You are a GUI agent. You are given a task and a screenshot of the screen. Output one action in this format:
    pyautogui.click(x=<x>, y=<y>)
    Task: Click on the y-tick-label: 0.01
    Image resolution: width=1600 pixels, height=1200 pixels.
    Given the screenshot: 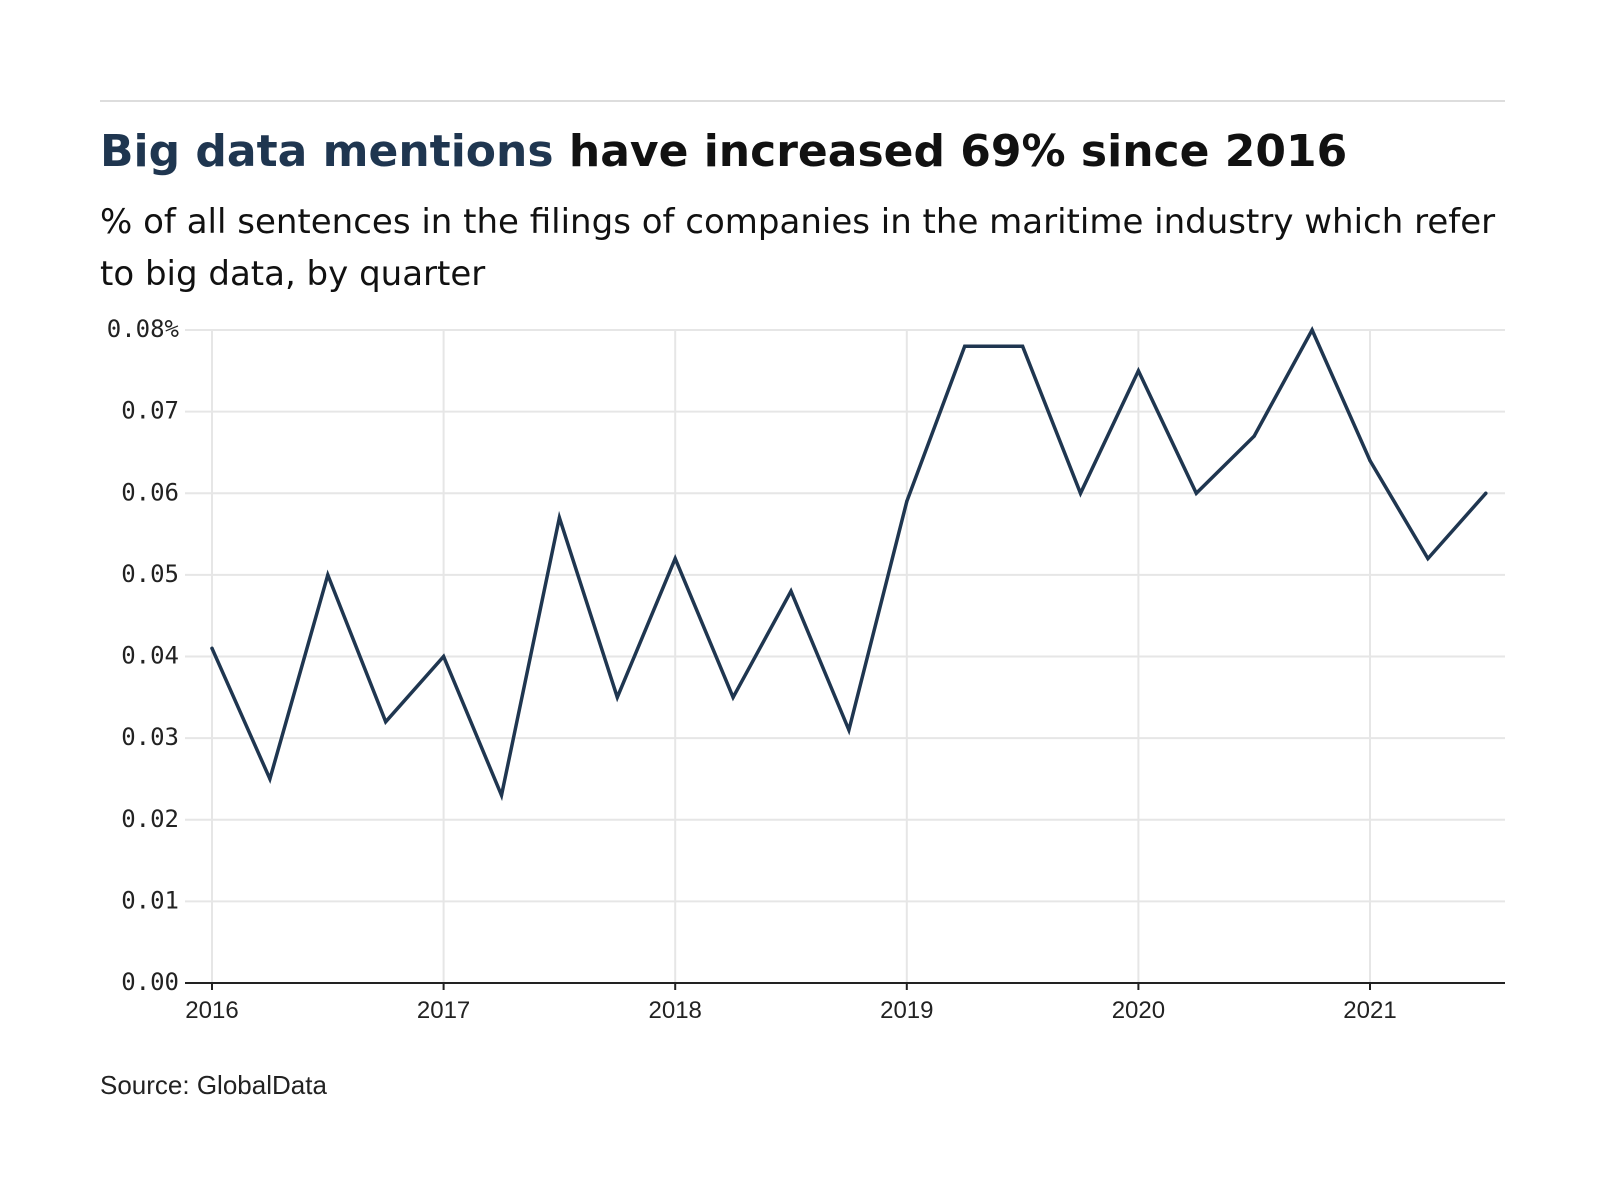 What is the action you would take?
    pyautogui.click(x=150, y=900)
    